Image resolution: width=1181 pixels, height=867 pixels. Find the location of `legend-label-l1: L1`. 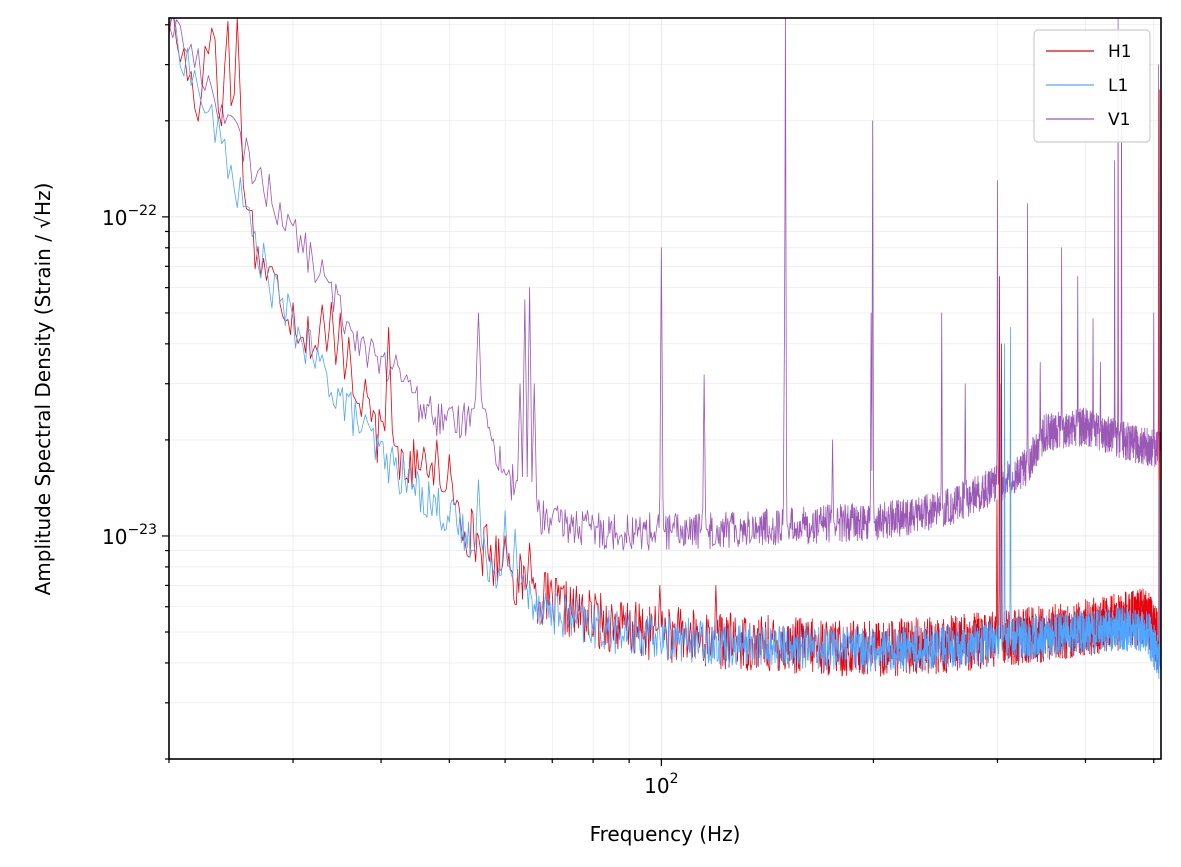

legend-label-l1: L1 is located at coordinates (1118, 86).